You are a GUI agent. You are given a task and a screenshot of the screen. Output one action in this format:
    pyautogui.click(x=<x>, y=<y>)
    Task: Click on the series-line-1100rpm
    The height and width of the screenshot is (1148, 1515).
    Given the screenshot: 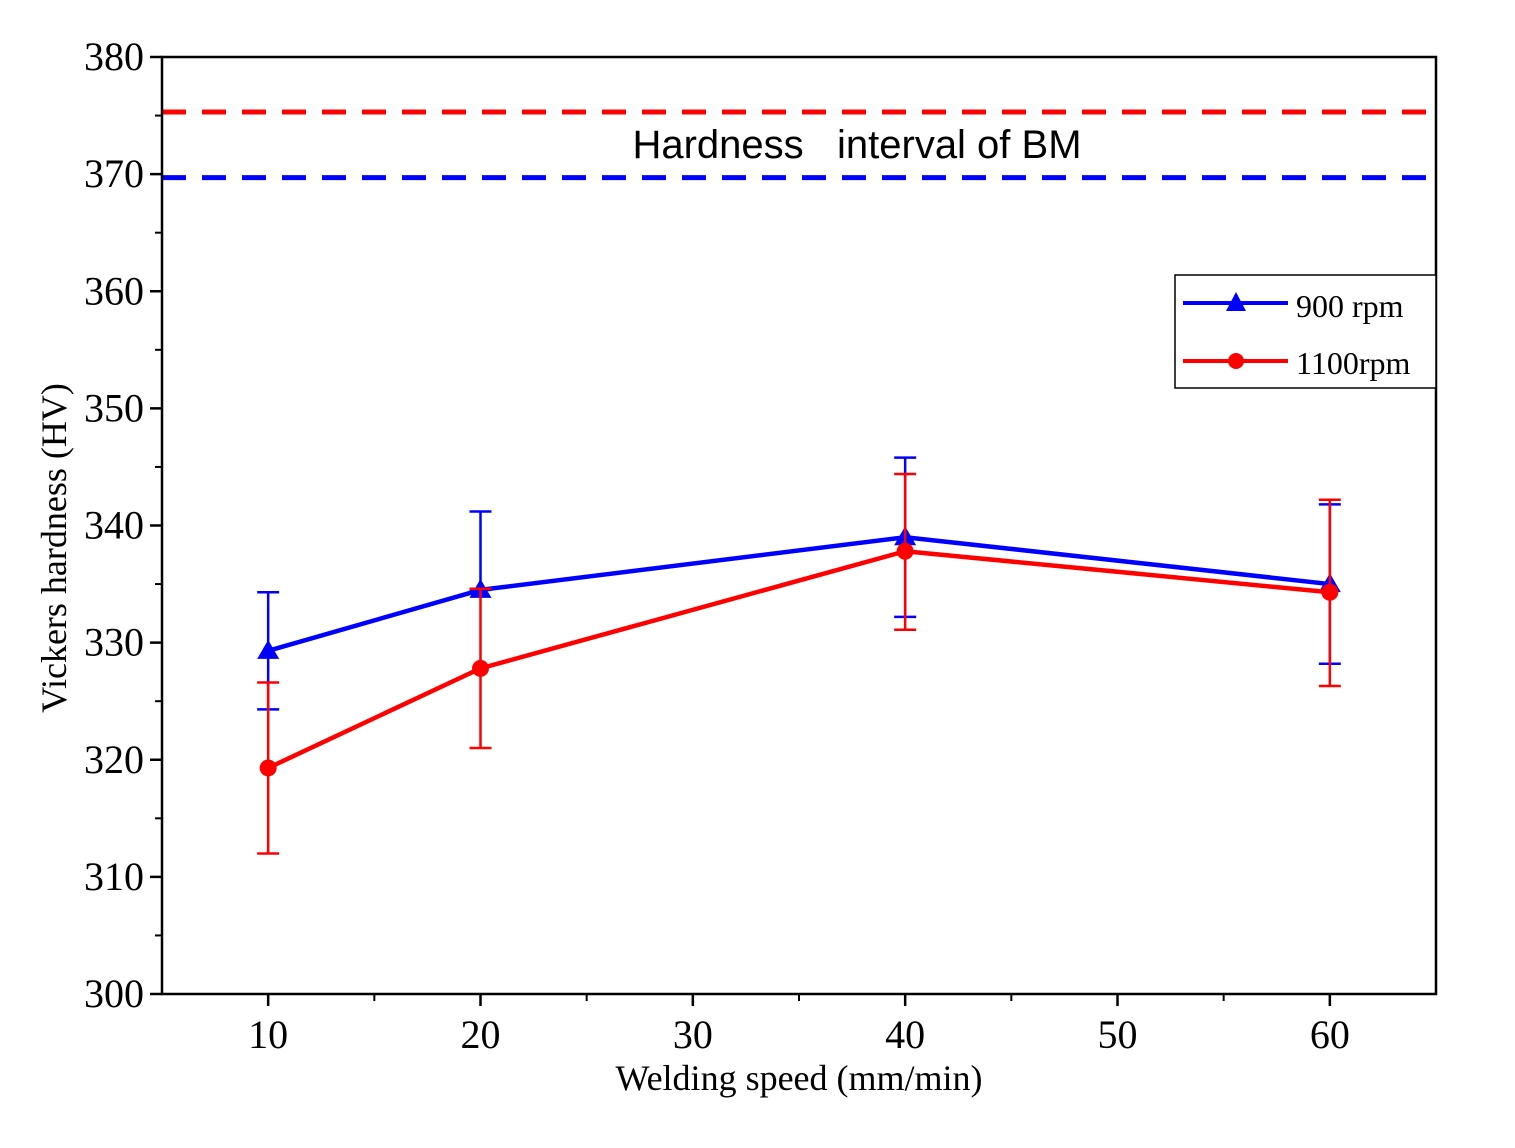 What is the action you would take?
    pyautogui.click(x=799, y=659)
    